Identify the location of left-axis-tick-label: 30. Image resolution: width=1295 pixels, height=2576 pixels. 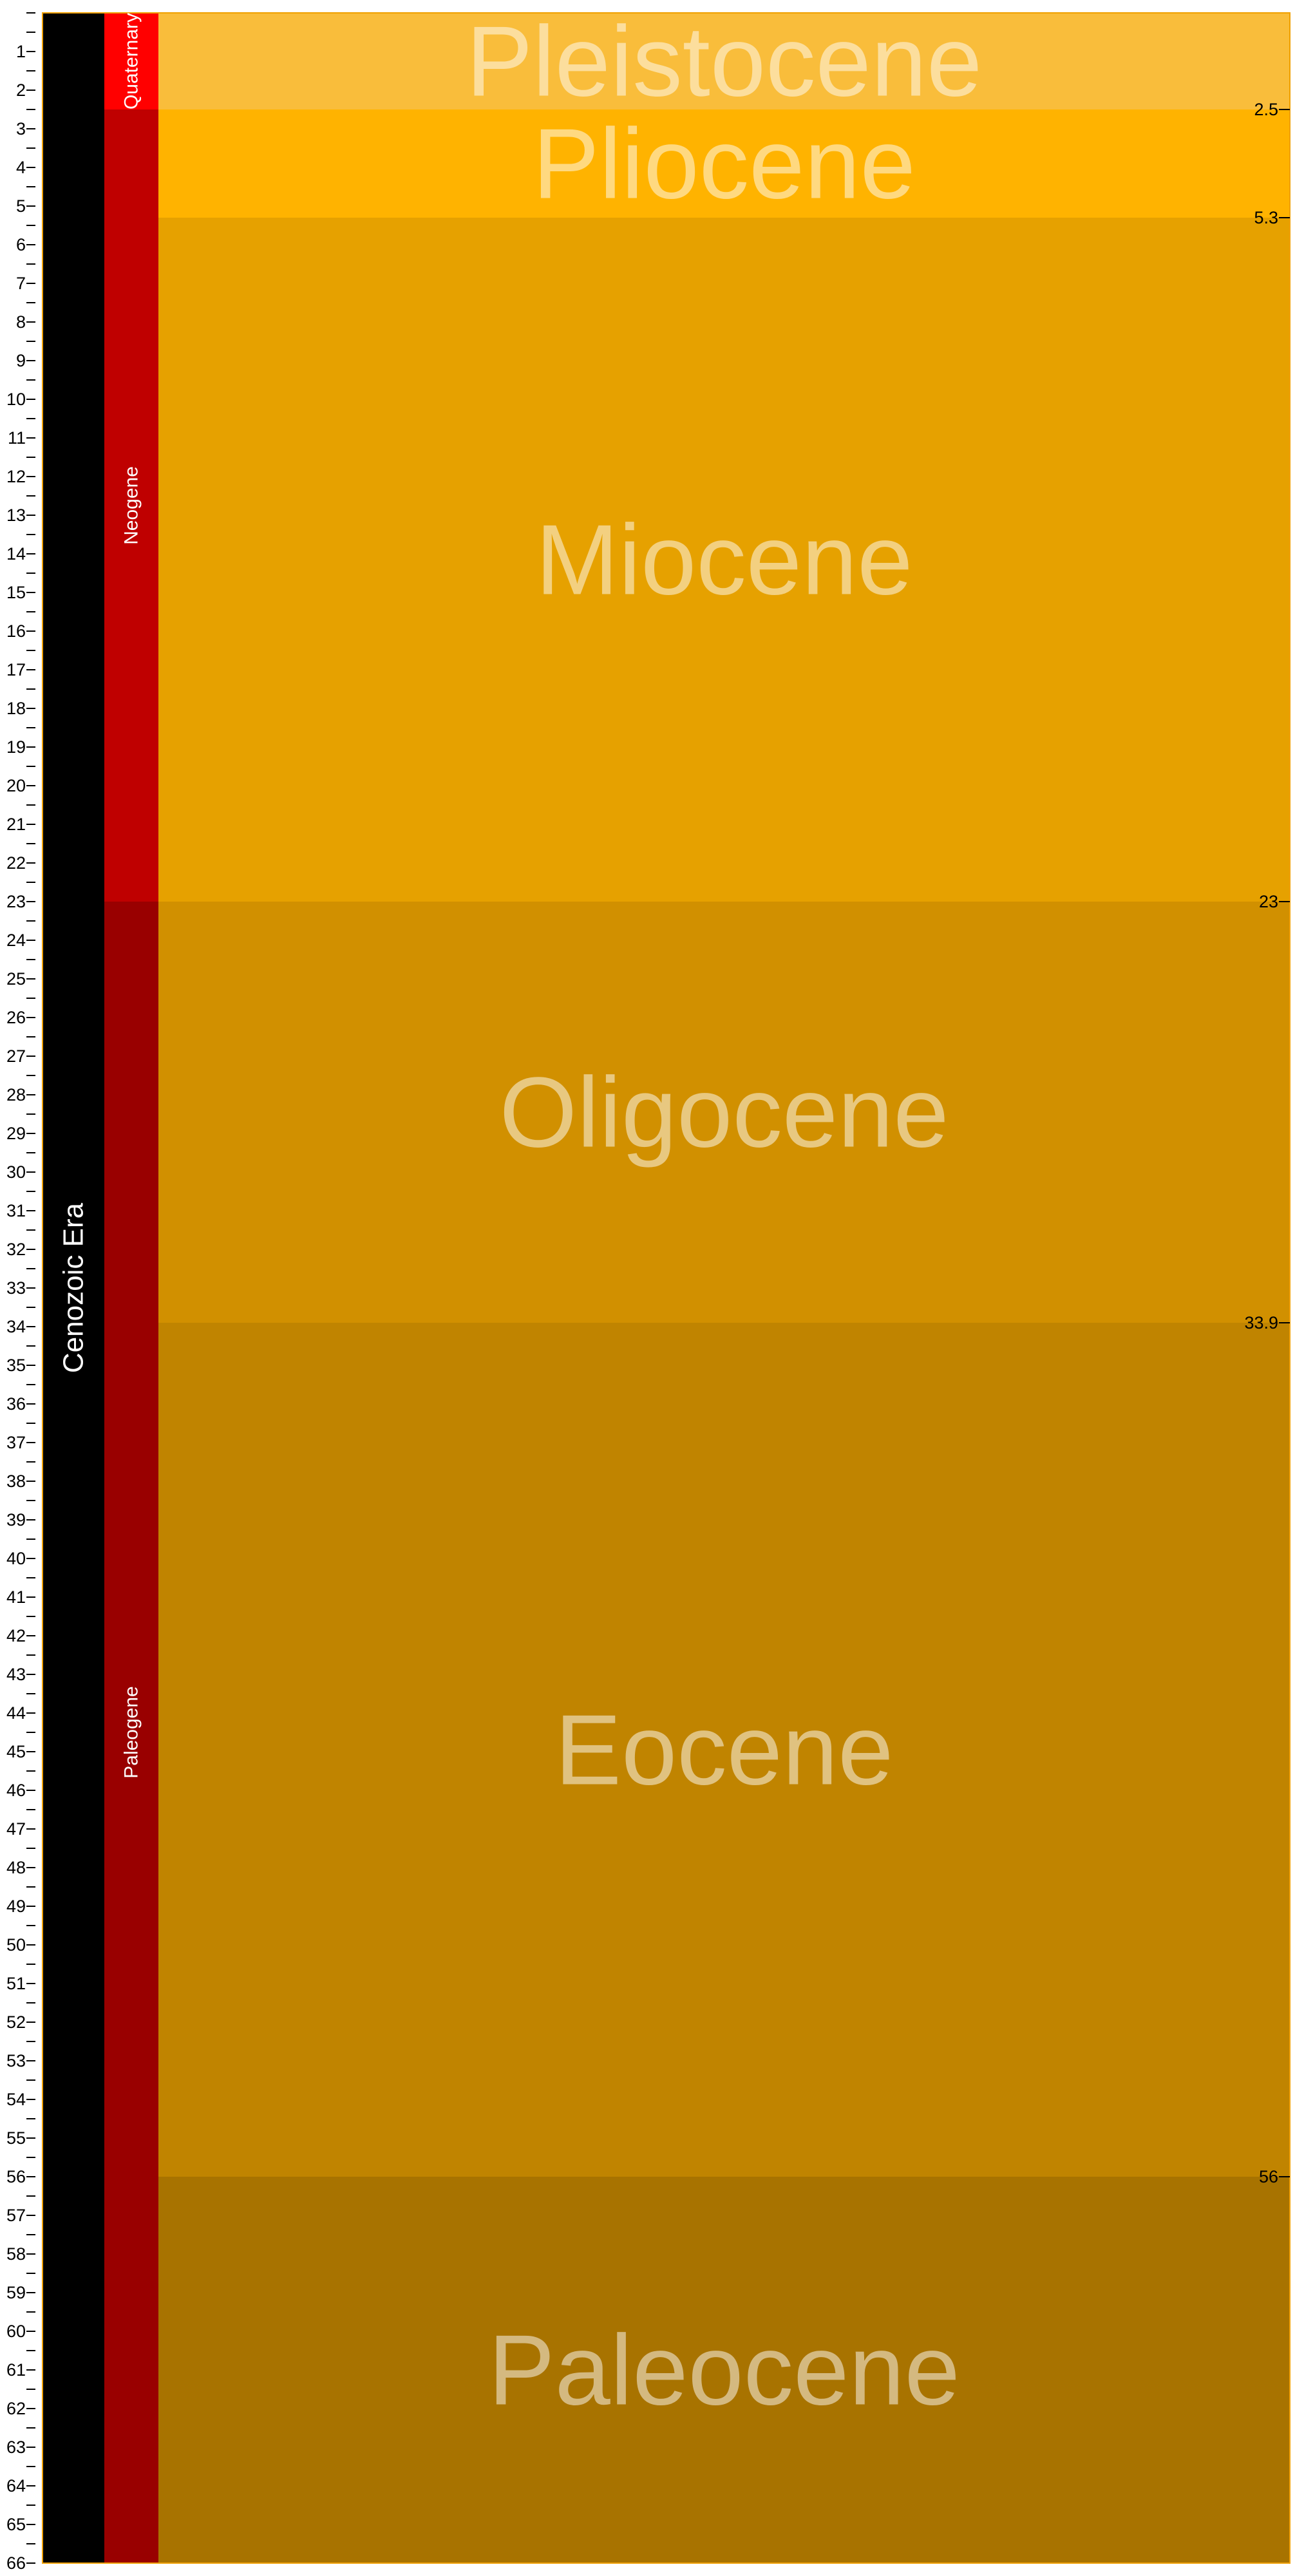
(16, 1172).